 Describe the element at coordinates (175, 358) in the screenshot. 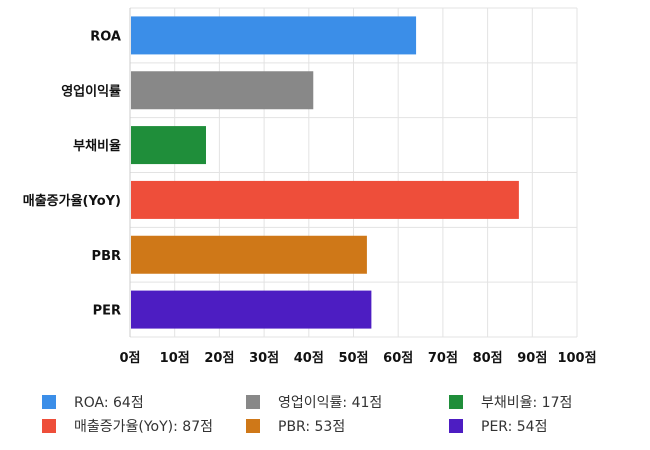

I see `x-tick-label: 10점` at that location.